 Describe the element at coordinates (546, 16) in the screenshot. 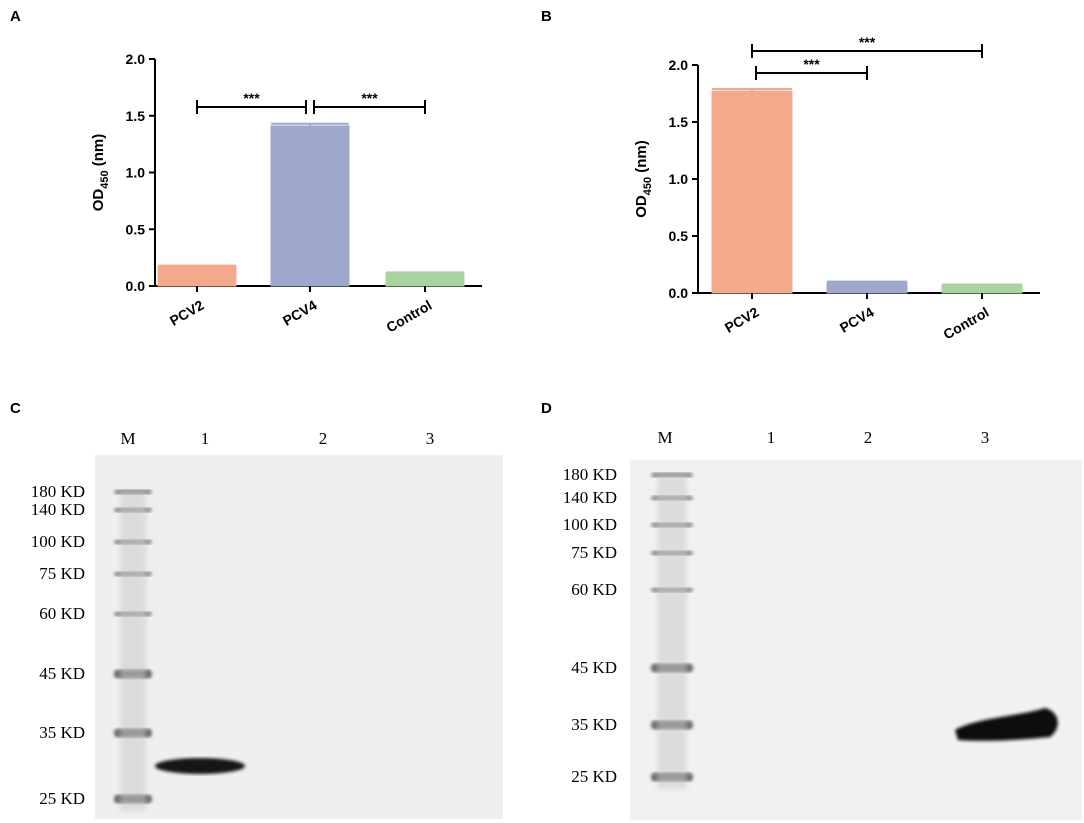

I see `panel-label: B` at that location.